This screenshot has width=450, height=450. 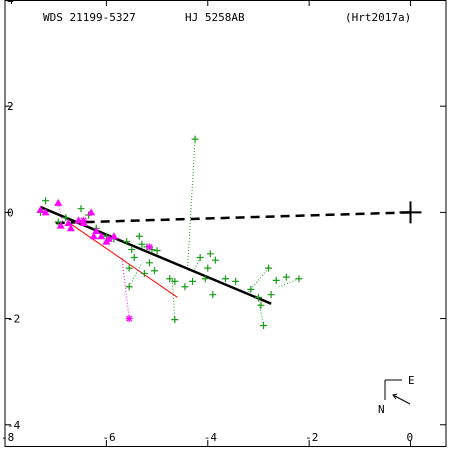 What do you see at coordinates (233, 218) in the screenshot?
I see `closest-approach-line` at bounding box center [233, 218].